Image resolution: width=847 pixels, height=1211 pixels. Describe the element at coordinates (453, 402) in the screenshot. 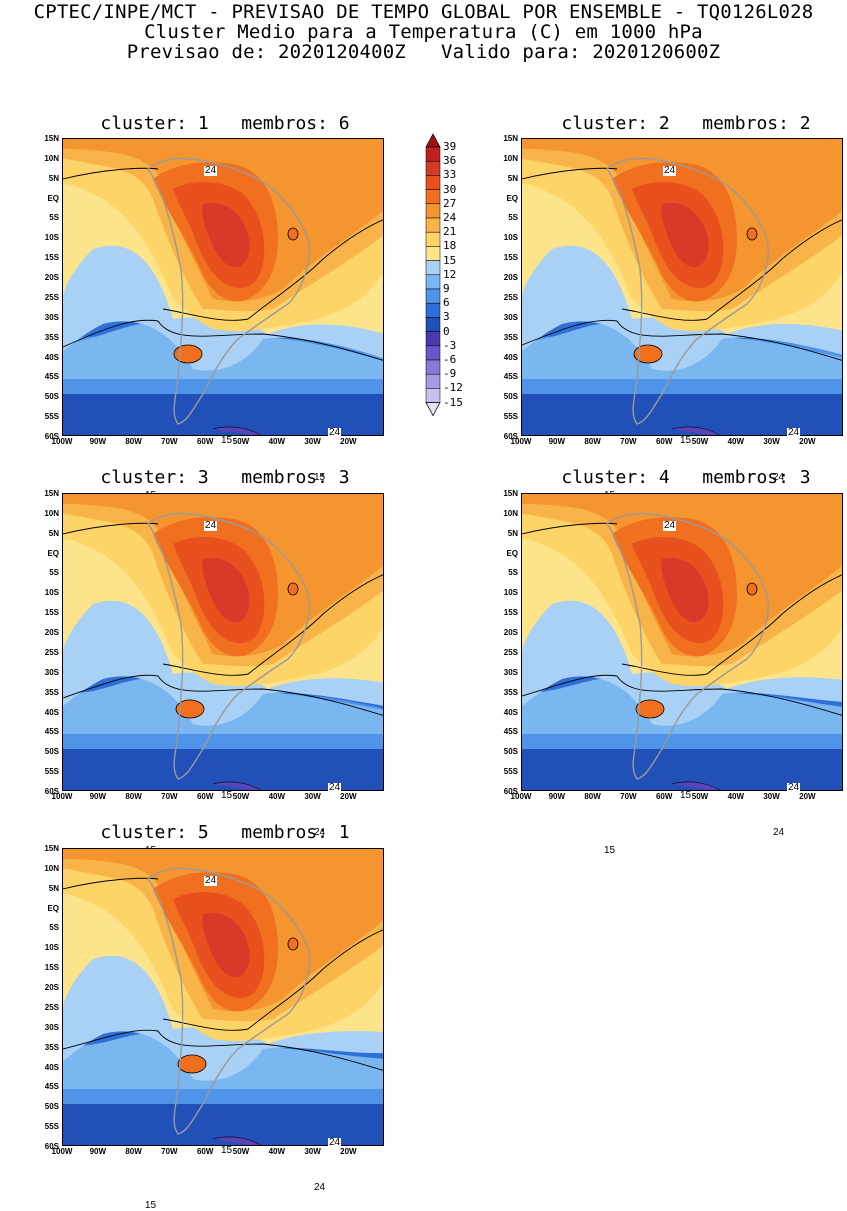

I see `colorbar-label: -15` at that location.